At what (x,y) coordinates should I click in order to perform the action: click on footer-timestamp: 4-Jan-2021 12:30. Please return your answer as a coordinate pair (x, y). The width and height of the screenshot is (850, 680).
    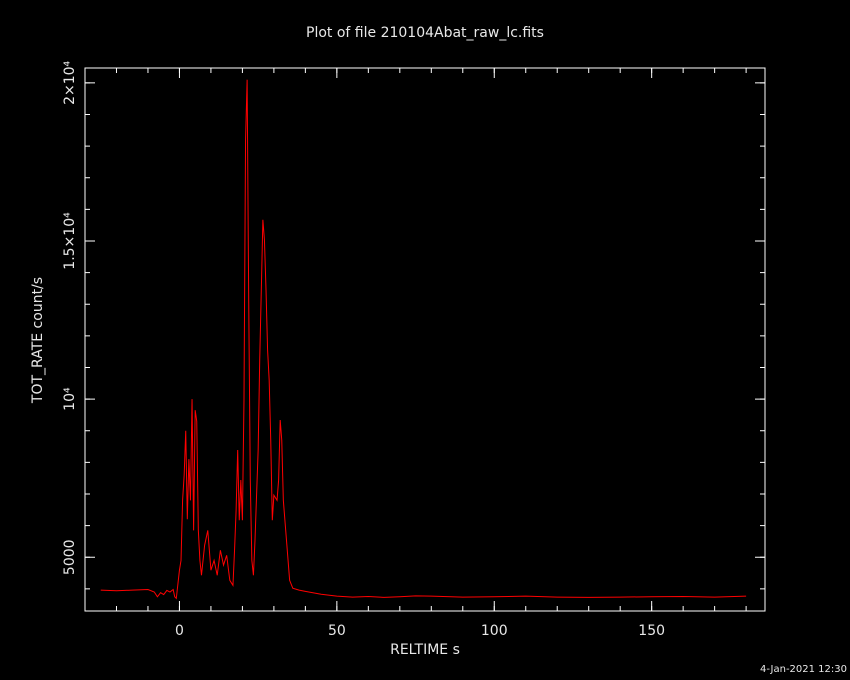
    Looking at the image, I should click on (803, 669).